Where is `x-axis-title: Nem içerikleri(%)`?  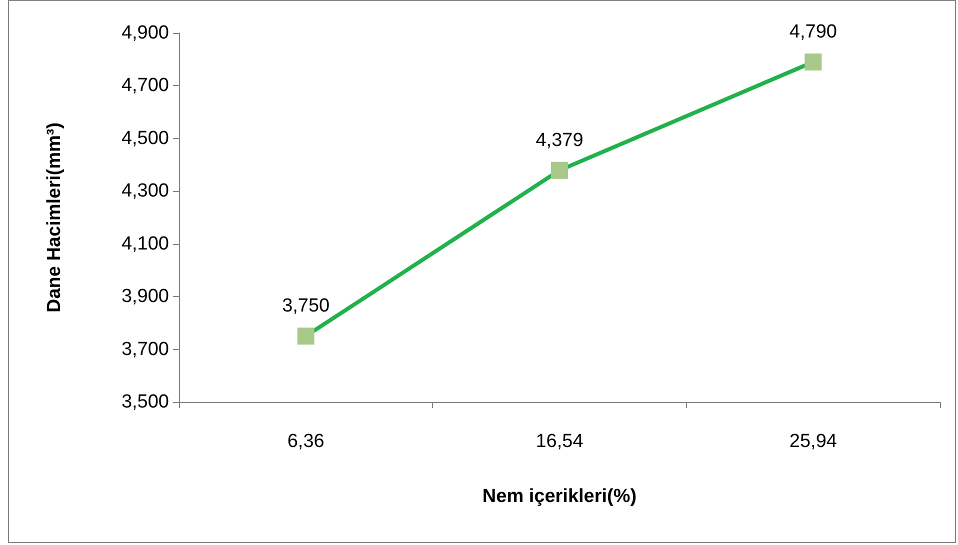
x-axis-title: Nem içerikleri(%) is located at coordinates (559, 496).